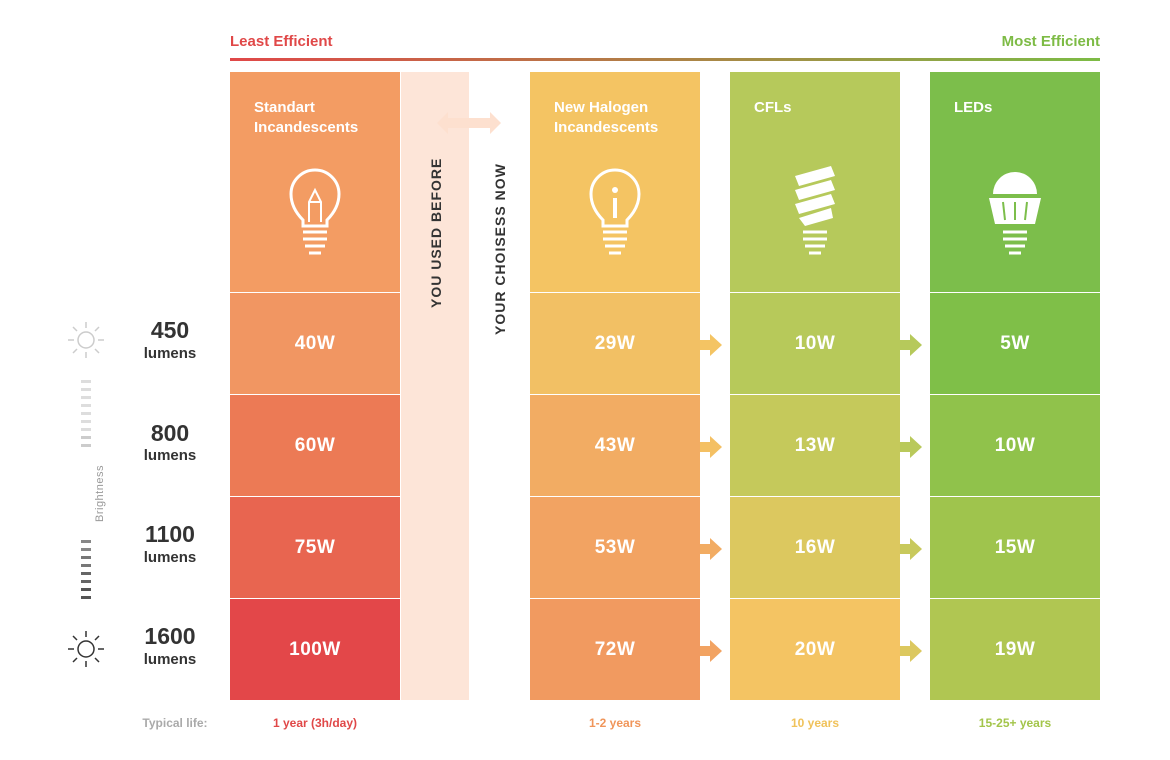  What do you see at coordinates (615, 211) in the screenshot?
I see `halogen-bulb-icon` at bounding box center [615, 211].